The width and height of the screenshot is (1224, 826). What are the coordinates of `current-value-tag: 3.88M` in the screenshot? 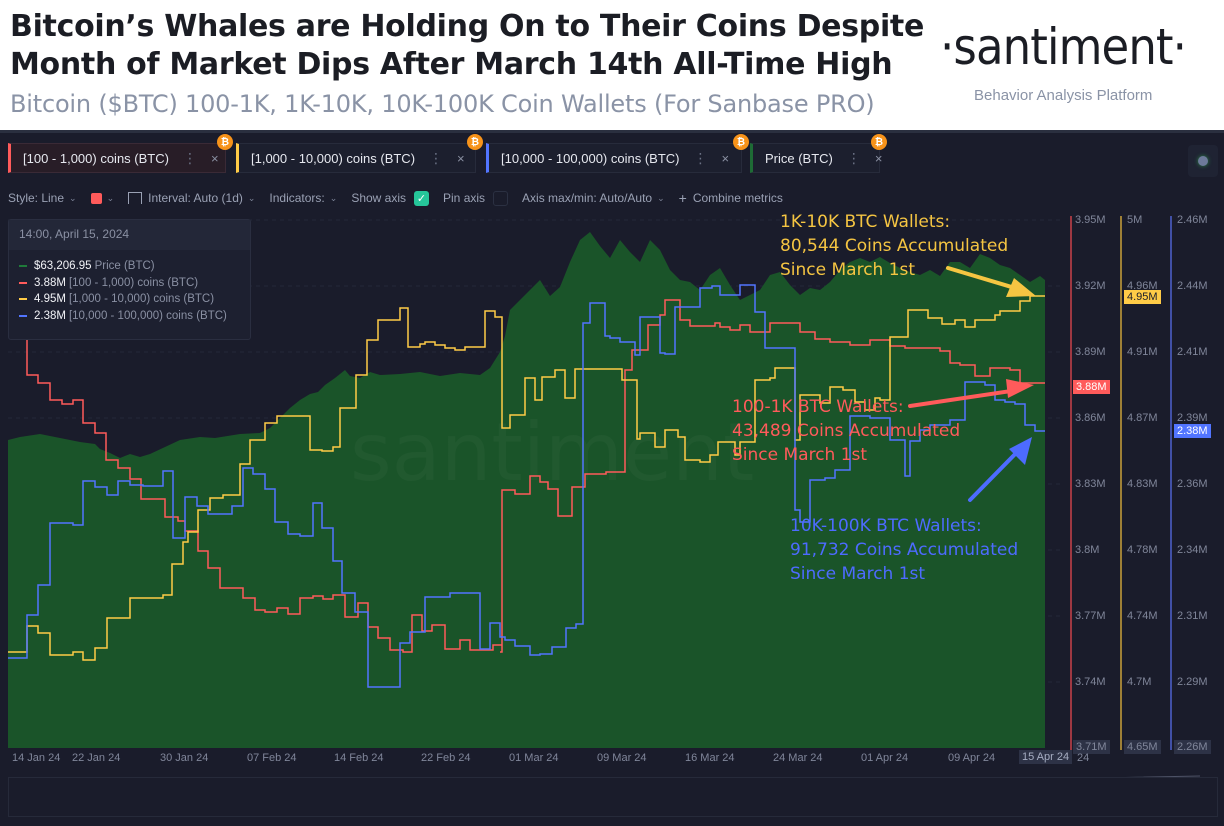 It's located at (1091, 387).